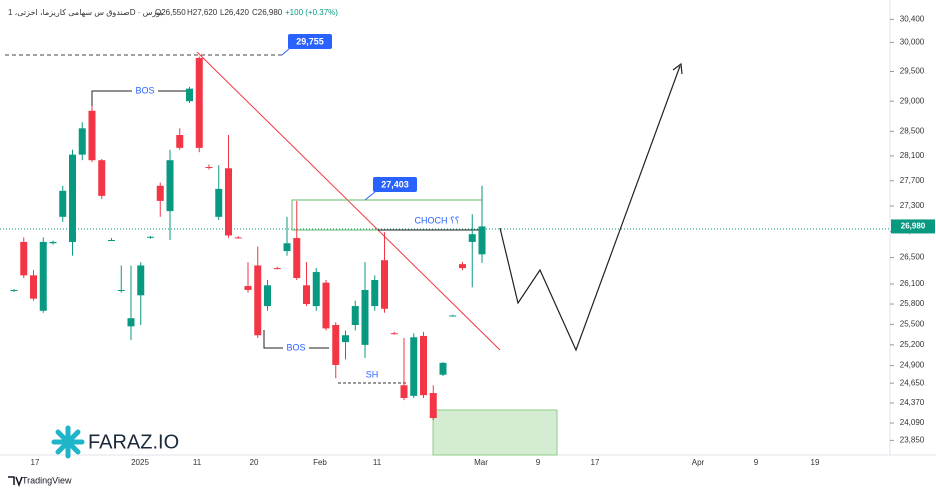 The image size is (936, 492). Describe the element at coordinates (677, 68) in the screenshot. I see `projection-arrow` at that location.